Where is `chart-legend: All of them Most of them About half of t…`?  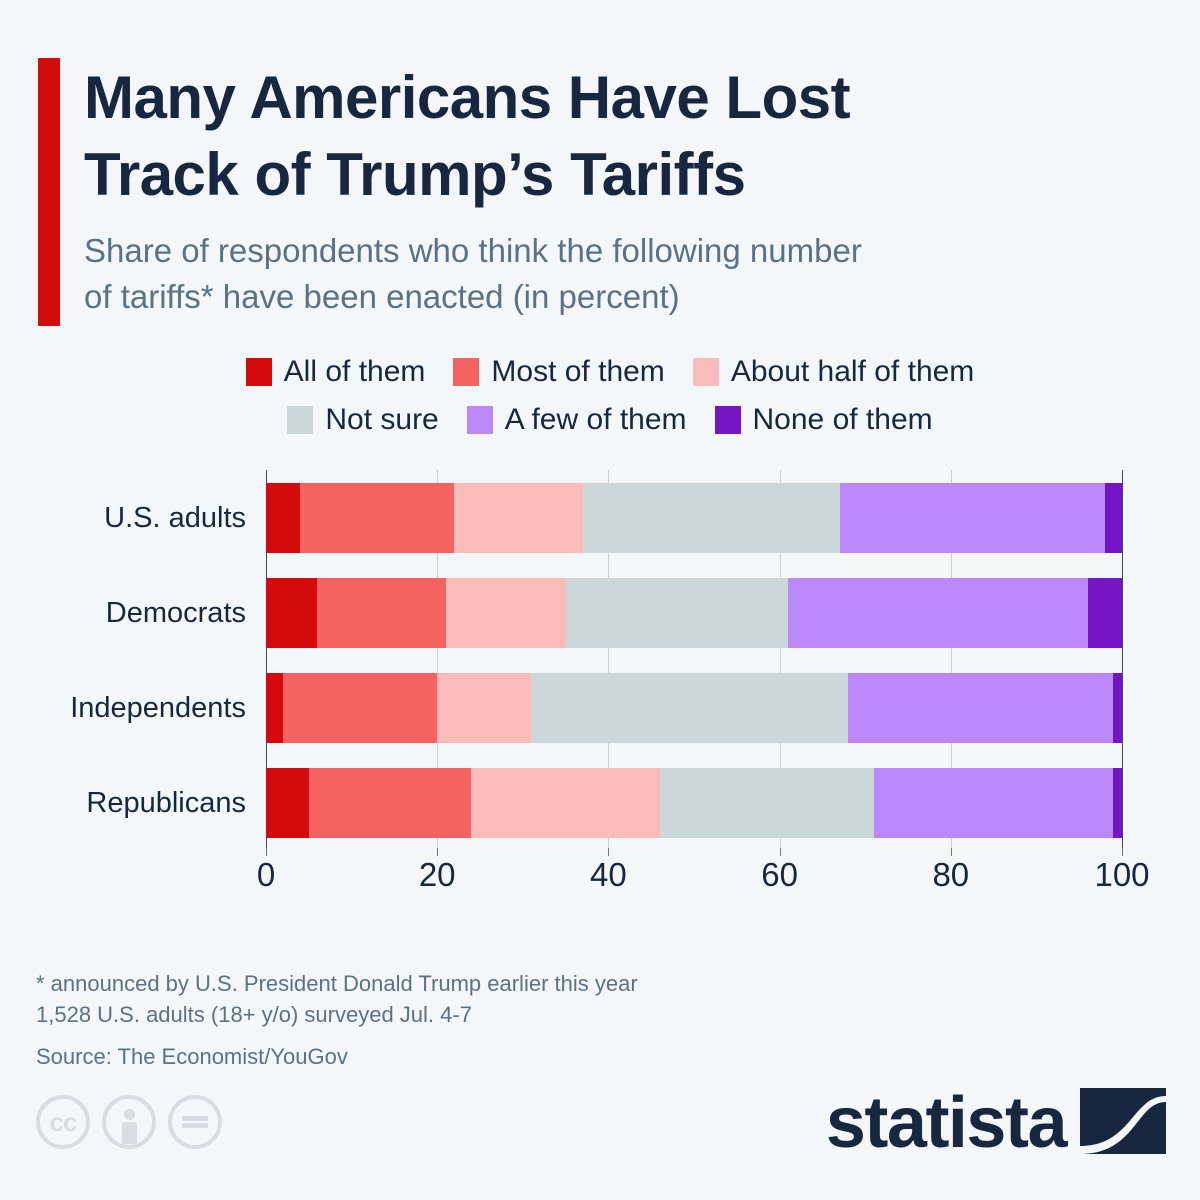
chart-legend: All of them Most of them About half of t… is located at coordinates (610, 396).